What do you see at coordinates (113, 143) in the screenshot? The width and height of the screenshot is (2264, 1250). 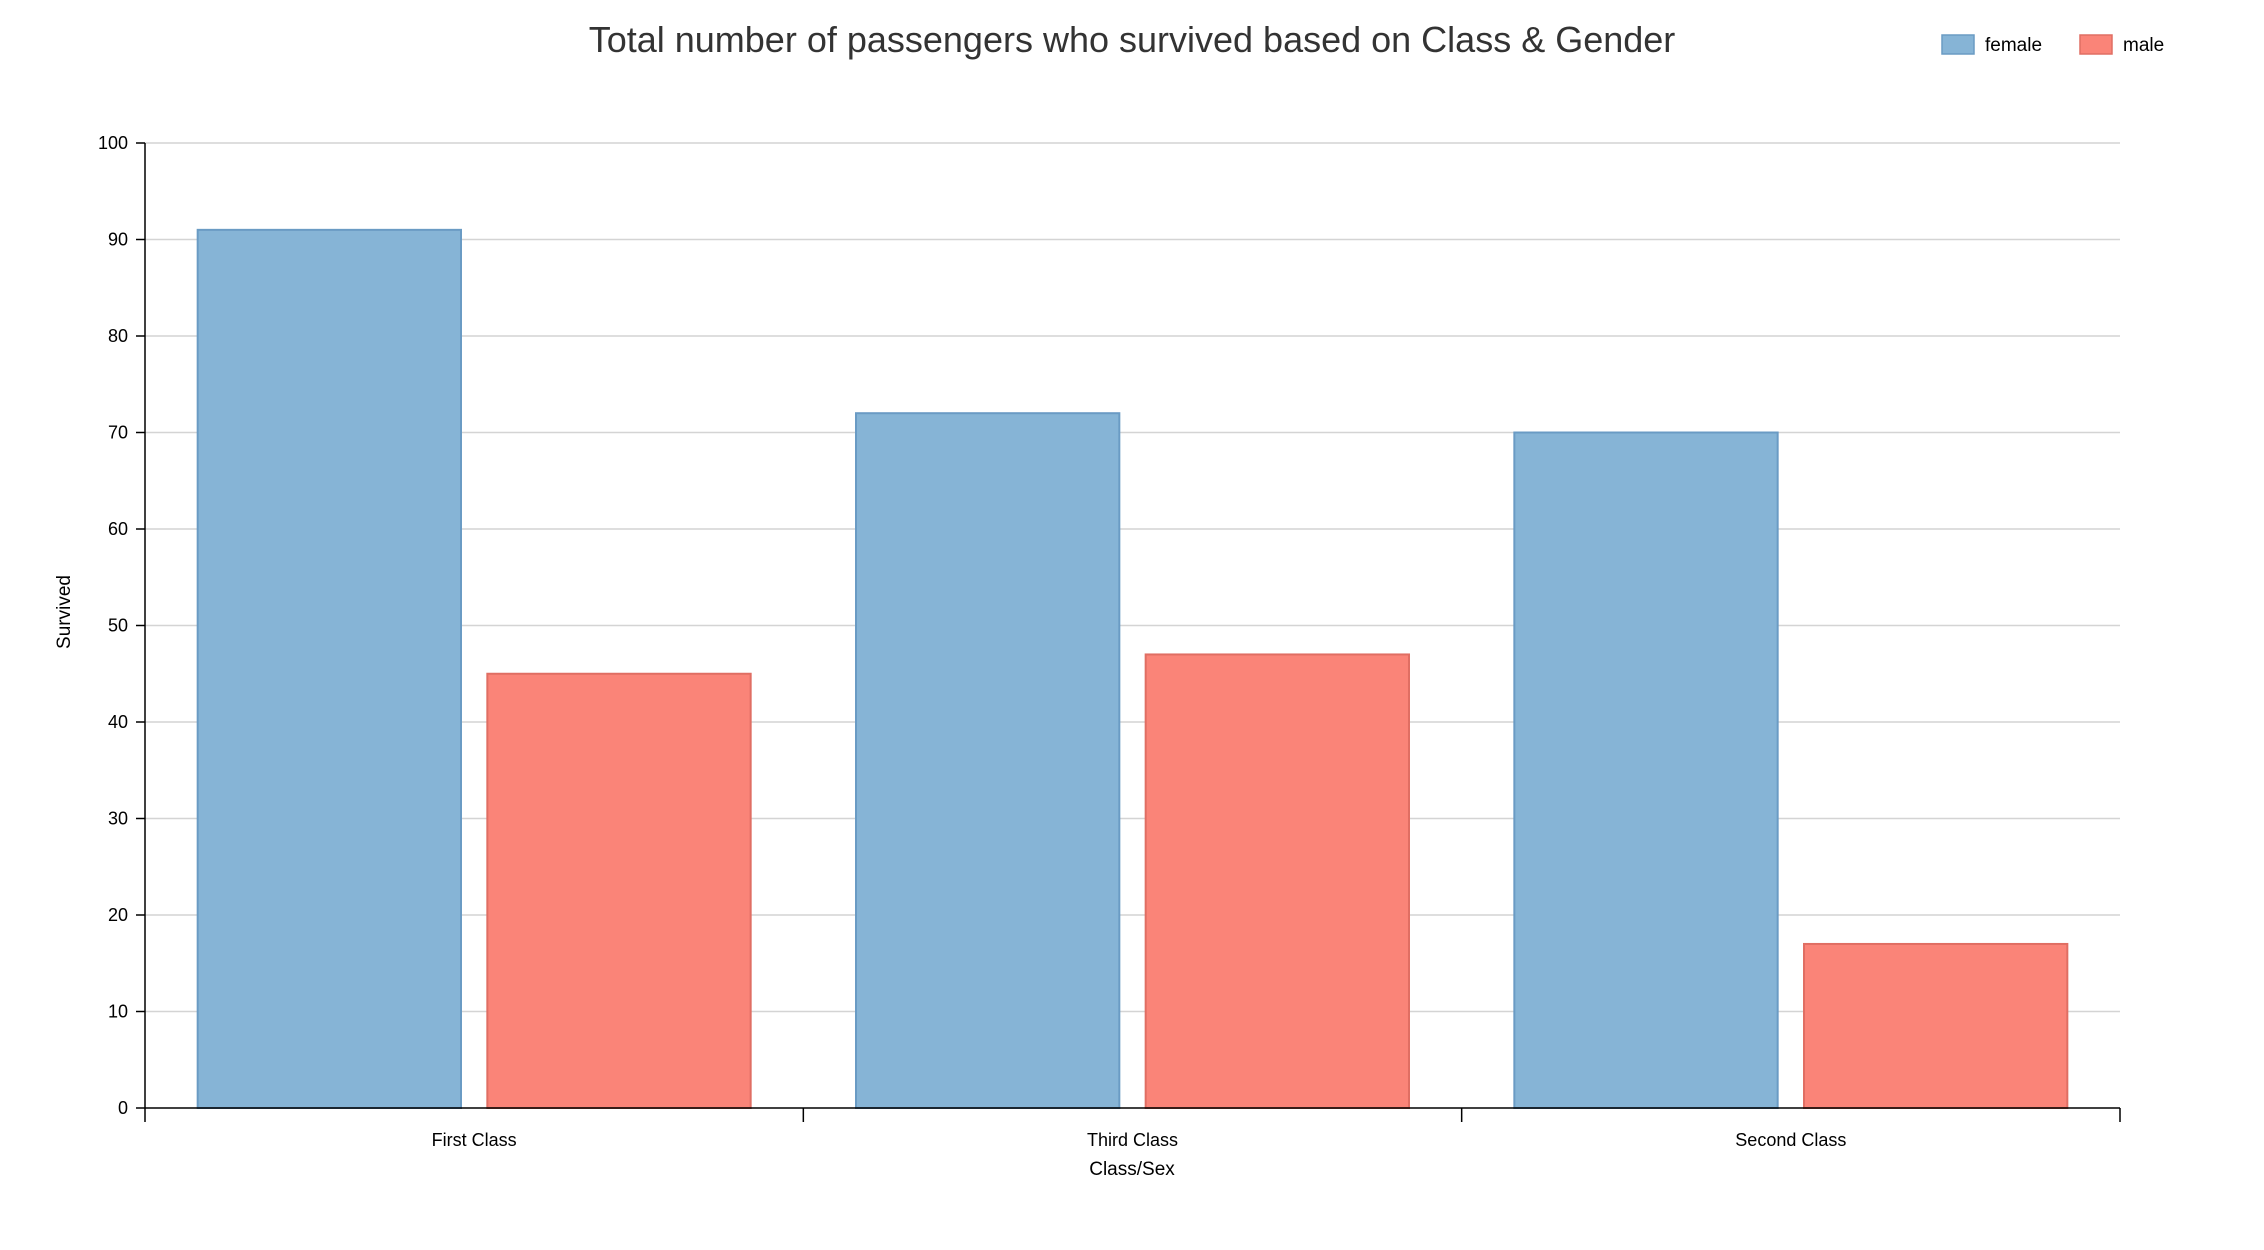 I see `y-tick-label: 100` at bounding box center [113, 143].